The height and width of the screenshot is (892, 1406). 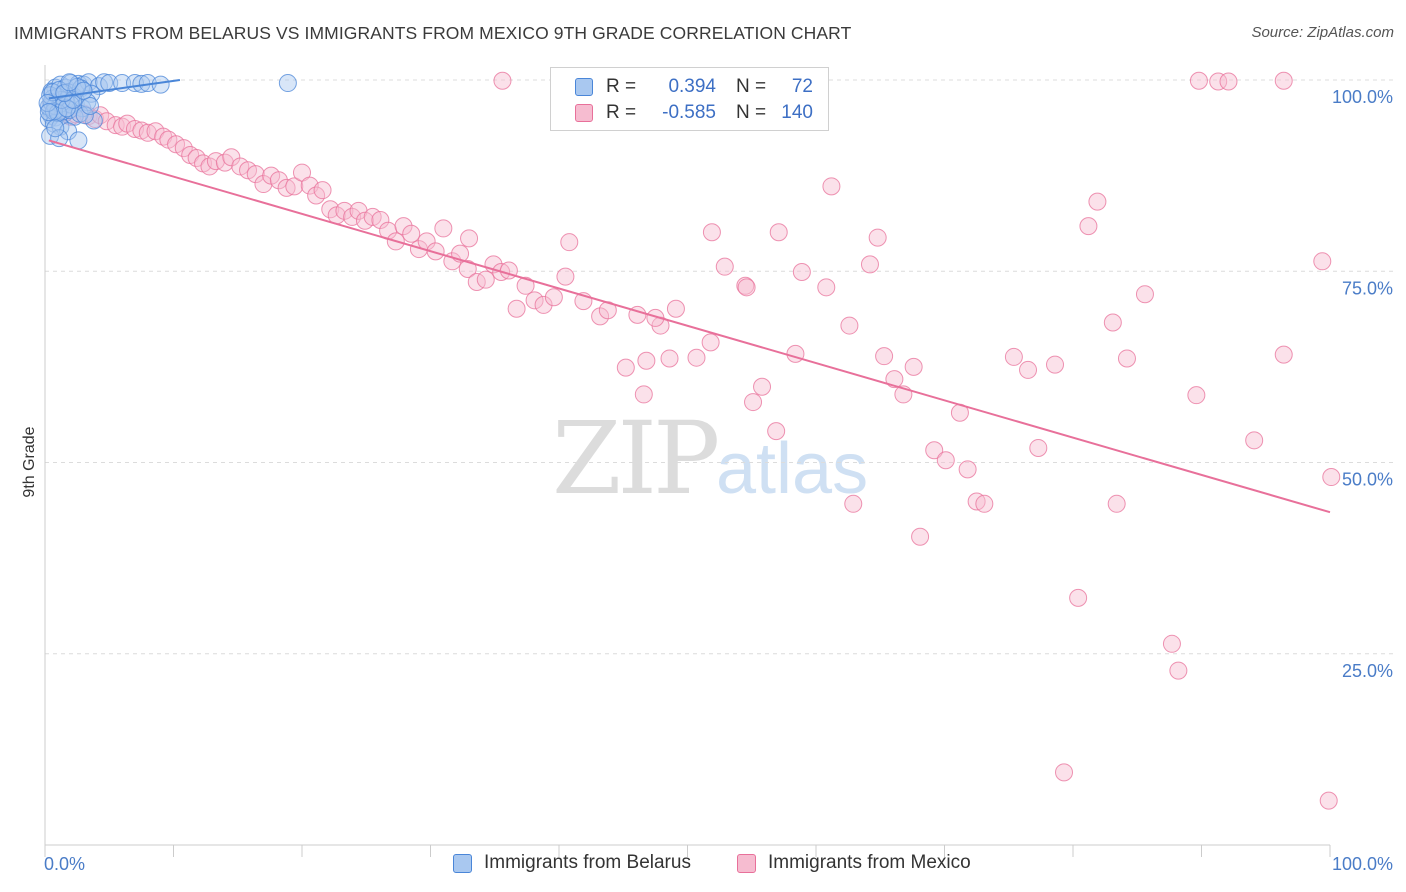 What do you see at coordinates (792, 469) in the screenshot?
I see `watermark-atlas: atlas` at bounding box center [792, 469].